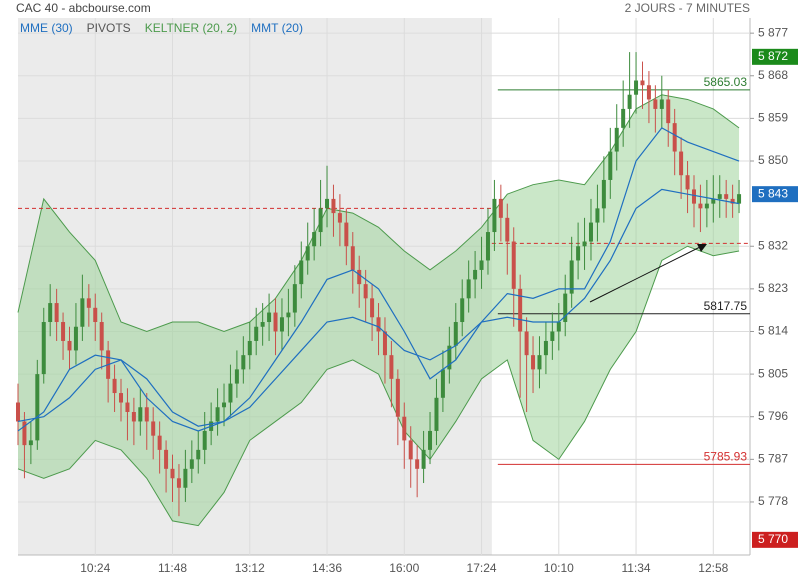  Describe the element at coordinates (773, 373) in the screenshot. I see `y-tick-label: 5 805` at that location.